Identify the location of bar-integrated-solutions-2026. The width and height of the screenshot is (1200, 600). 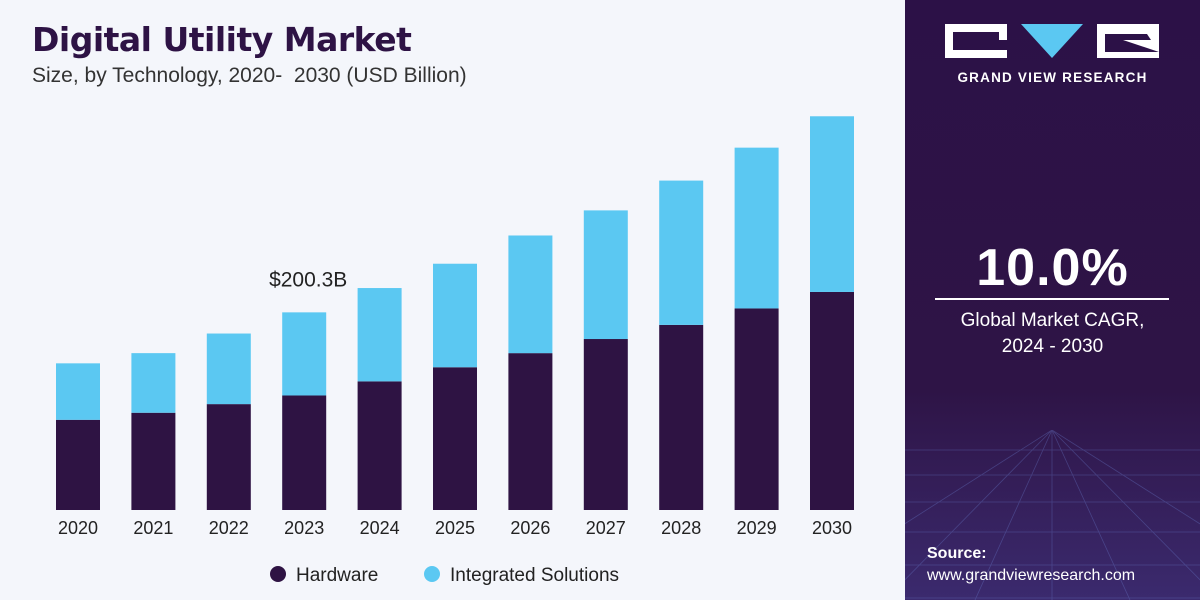
(530, 294).